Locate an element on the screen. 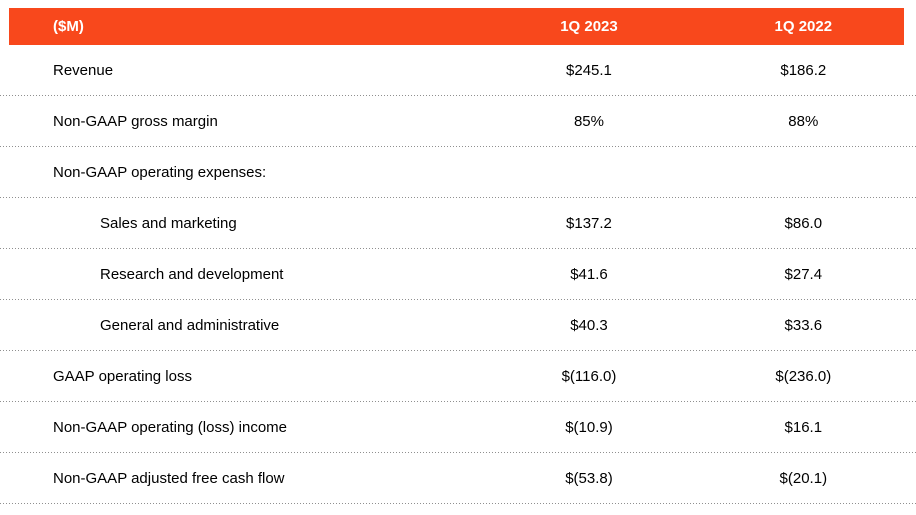 The image size is (916, 515). table-row: GAAP operating loss $(116.0) $(236.0) is located at coordinates (458, 376).